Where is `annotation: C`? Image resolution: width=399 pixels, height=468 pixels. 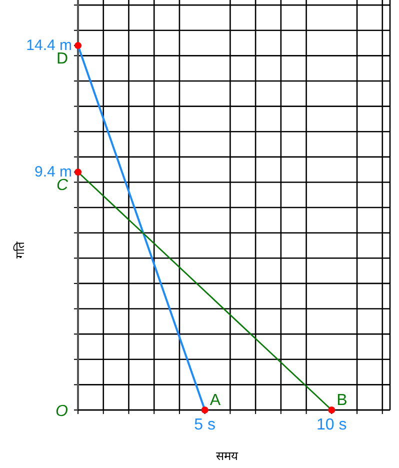 annotation: C is located at coordinates (62, 185).